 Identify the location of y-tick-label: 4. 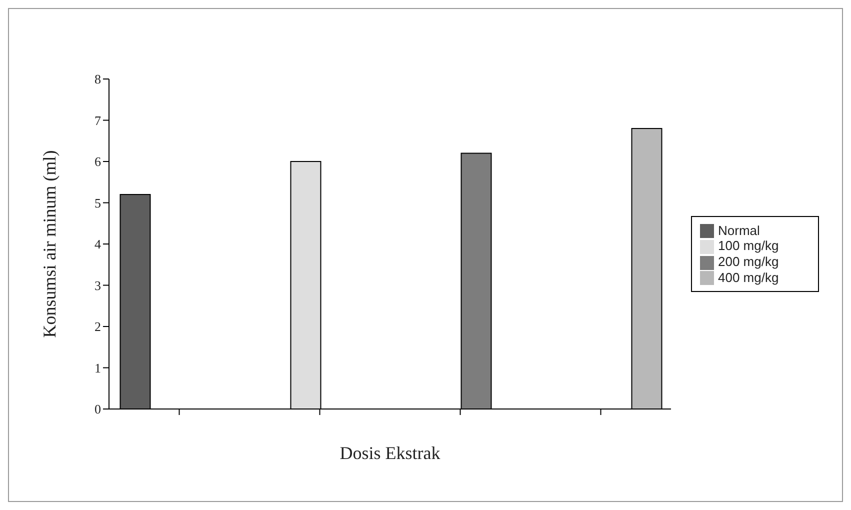
(98, 244).